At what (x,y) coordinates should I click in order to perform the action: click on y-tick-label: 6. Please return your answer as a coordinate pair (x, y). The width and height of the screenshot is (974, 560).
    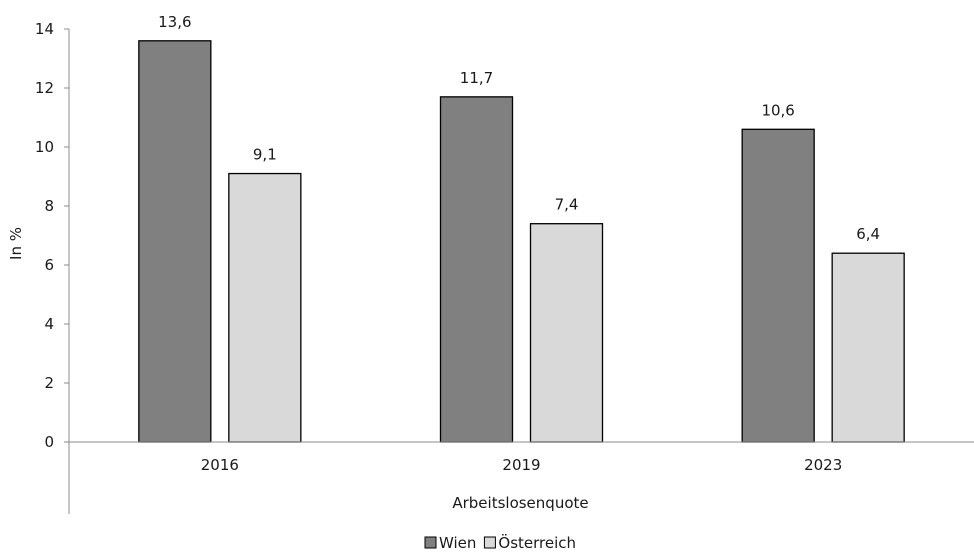
    Looking at the image, I should click on (49, 265).